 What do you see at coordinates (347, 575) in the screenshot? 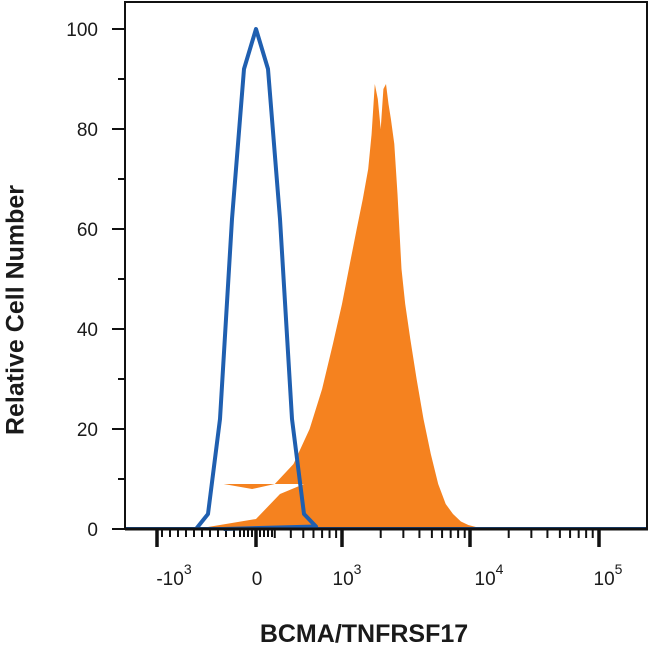
I see `x-tick-label: 10³` at bounding box center [347, 575].